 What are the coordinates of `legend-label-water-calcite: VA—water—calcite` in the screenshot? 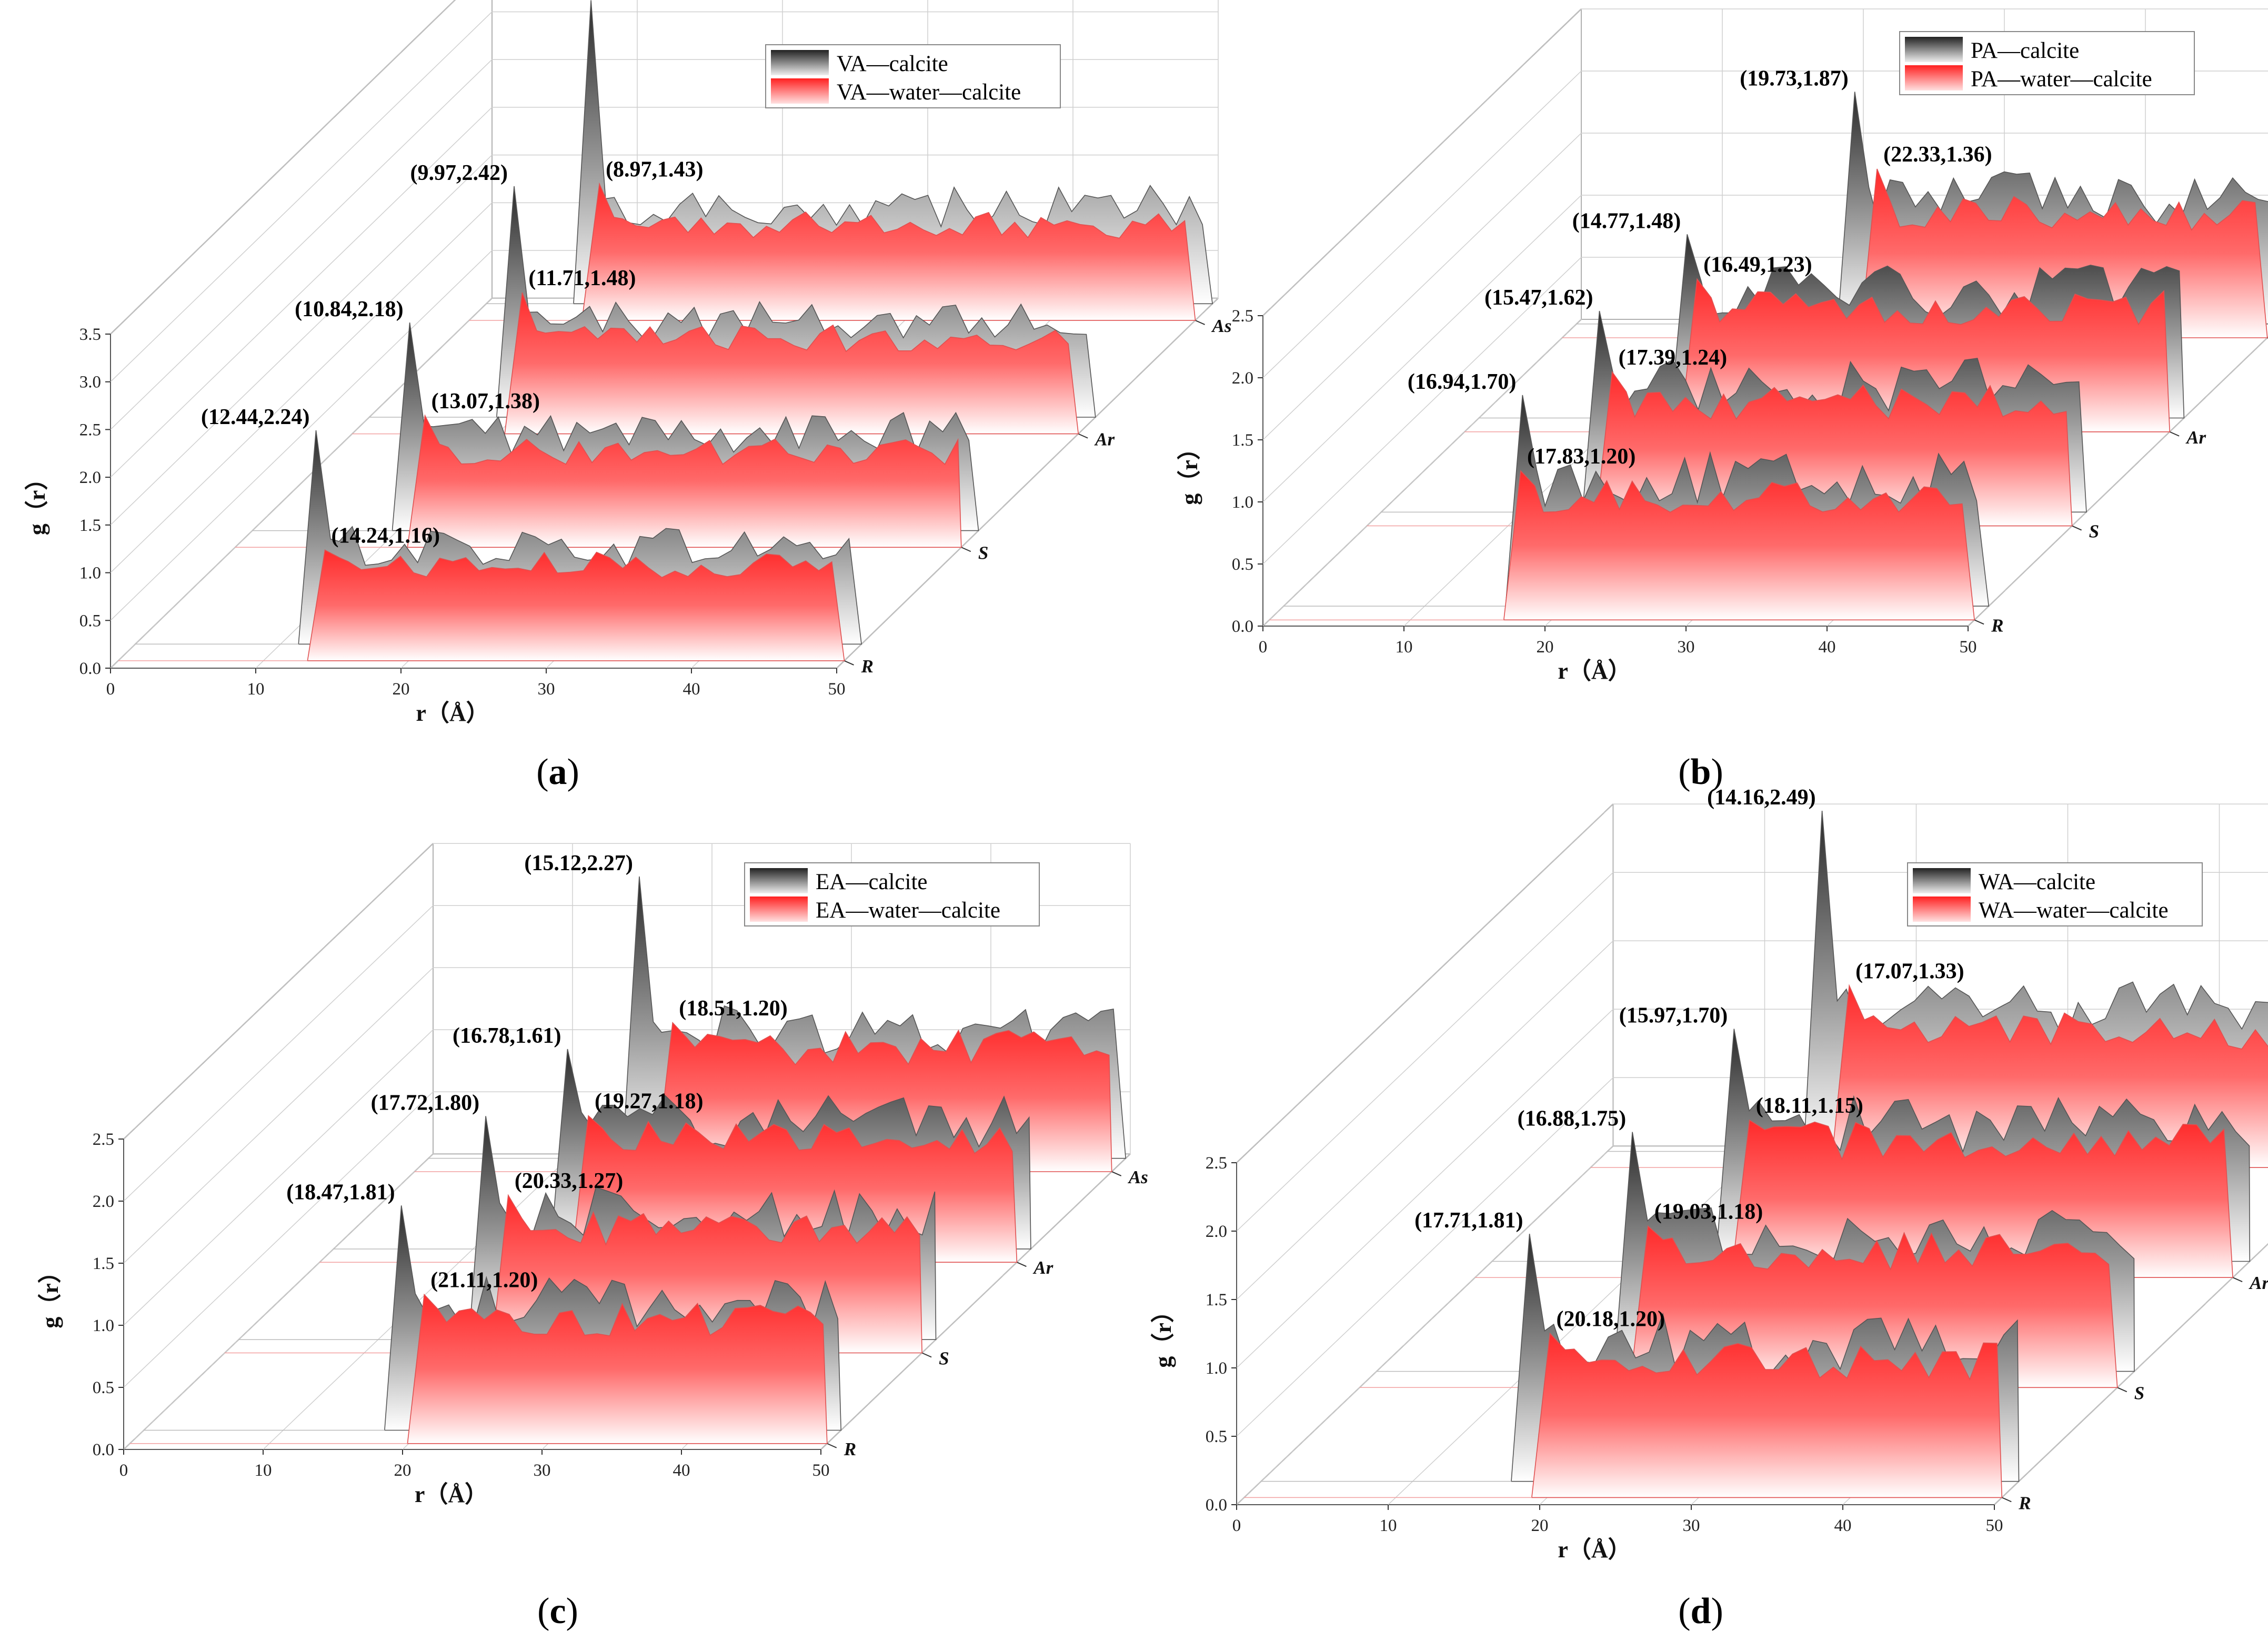 It's located at (929, 92).